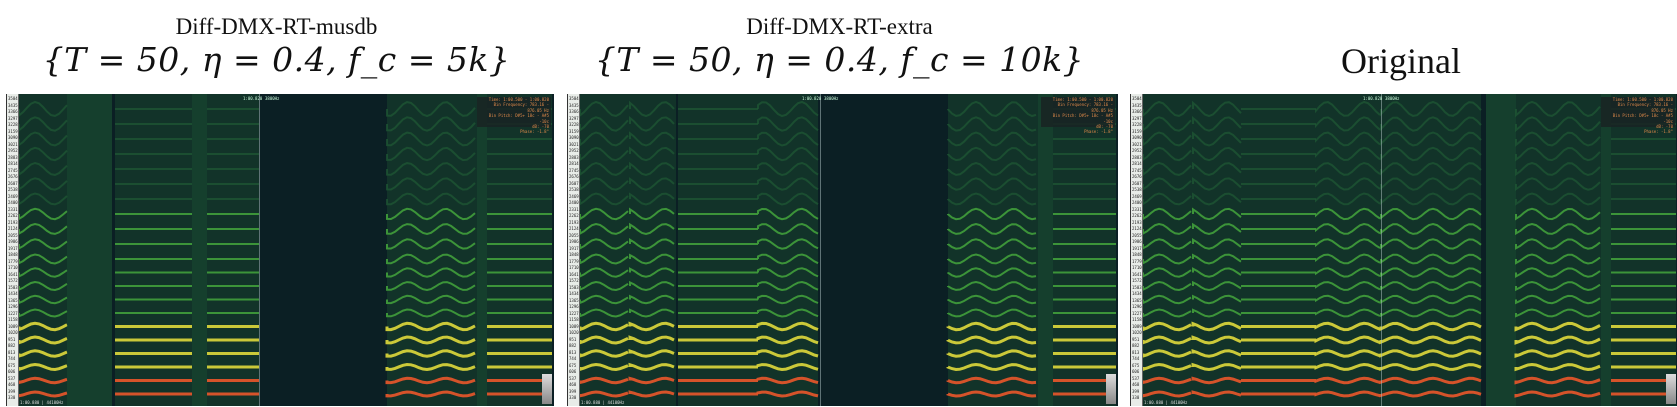  What do you see at coordinates (1137, 326) in the screenshot?
I see `frequency-tick: 1089` at bounding box center [1137, 326].